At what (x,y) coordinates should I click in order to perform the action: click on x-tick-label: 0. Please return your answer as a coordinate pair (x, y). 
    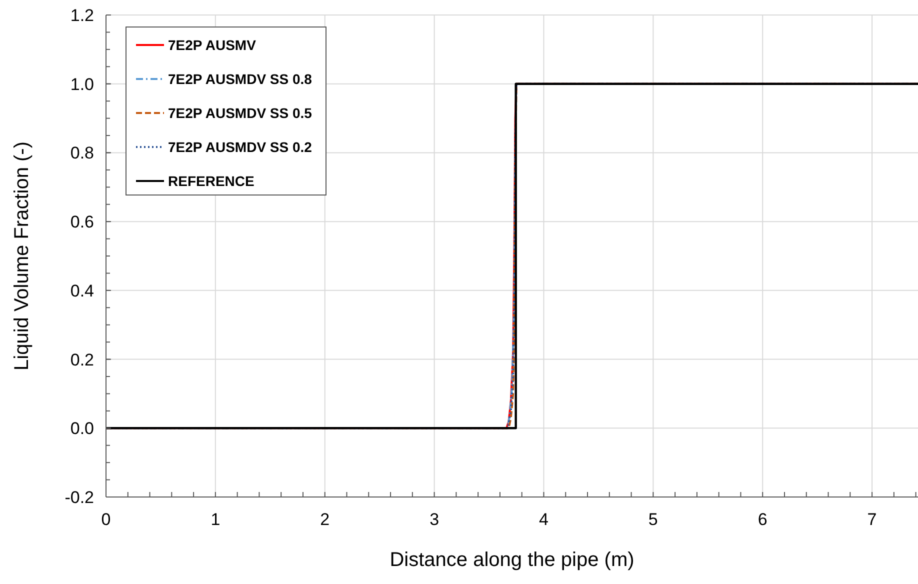
    Looking at the image, I should click on (106, 519).